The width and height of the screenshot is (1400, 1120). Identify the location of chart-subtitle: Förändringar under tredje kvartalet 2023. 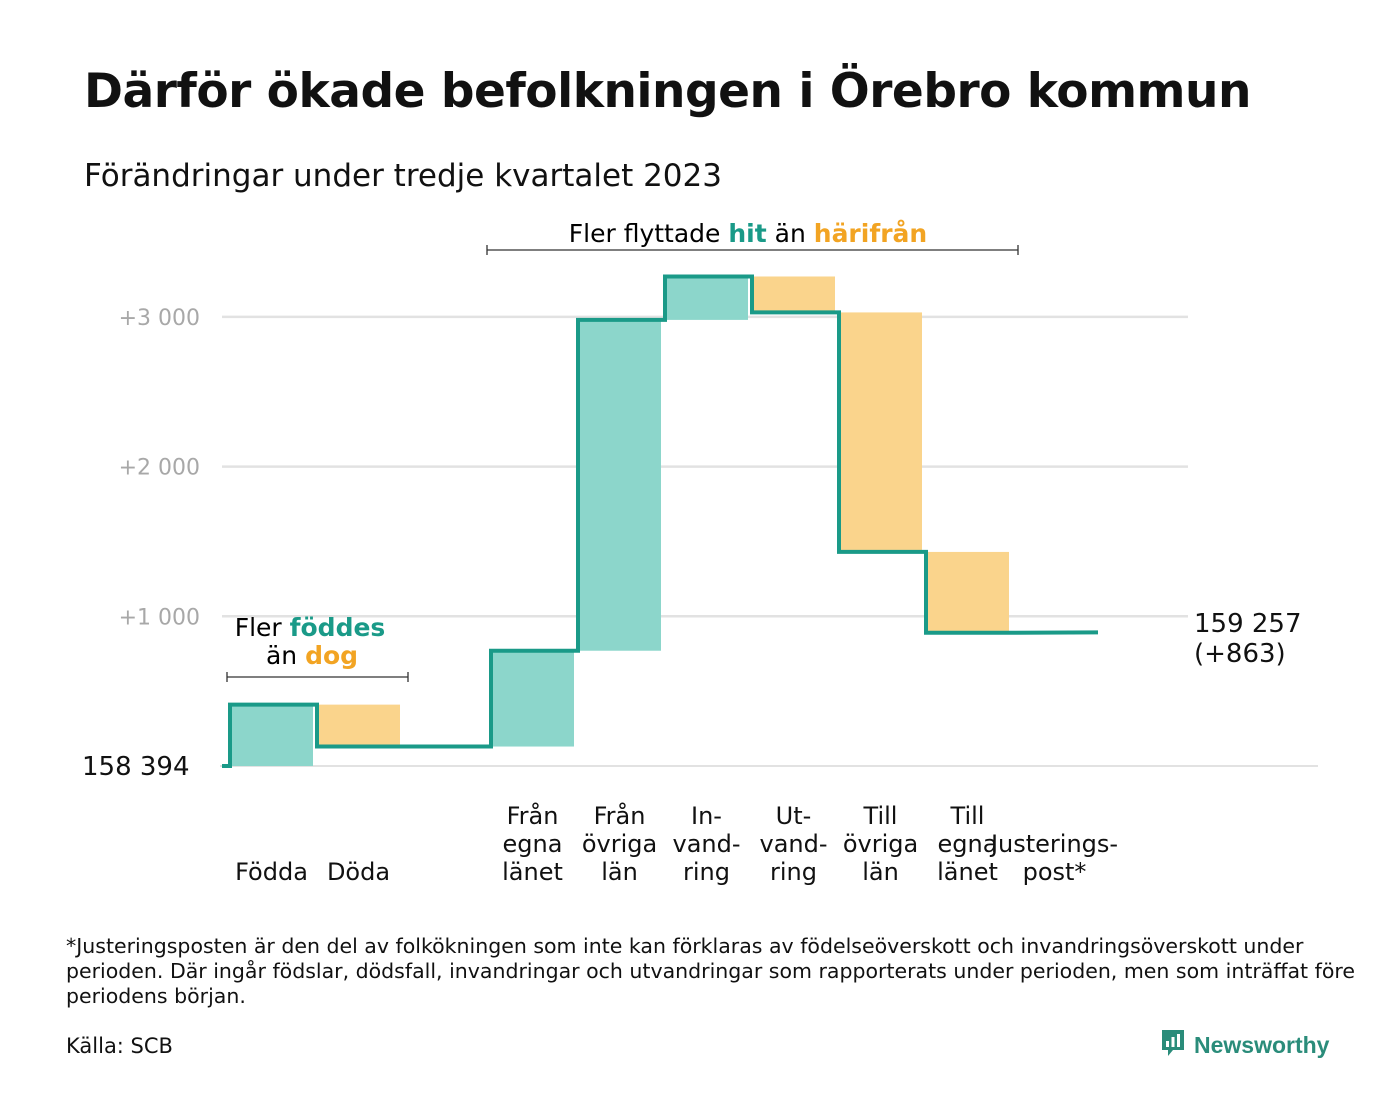
(403, 176).